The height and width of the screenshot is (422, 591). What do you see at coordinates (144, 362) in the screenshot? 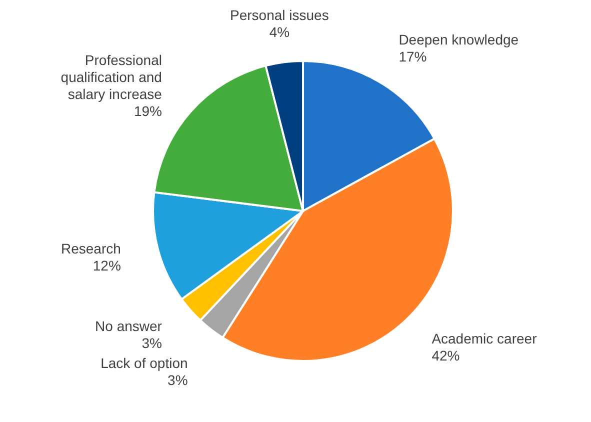
I see `slice-label: Lack of option` at bounding box center [144, 362].